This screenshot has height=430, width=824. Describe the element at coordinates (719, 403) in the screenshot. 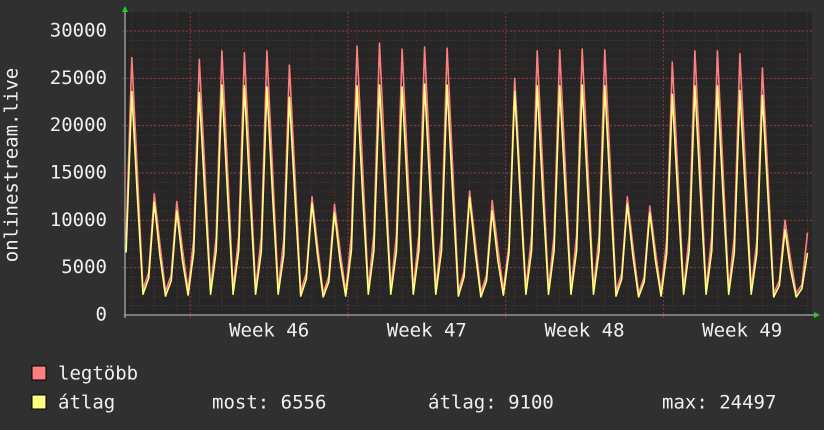

I see `legend-stat: max: 24497` at that location.